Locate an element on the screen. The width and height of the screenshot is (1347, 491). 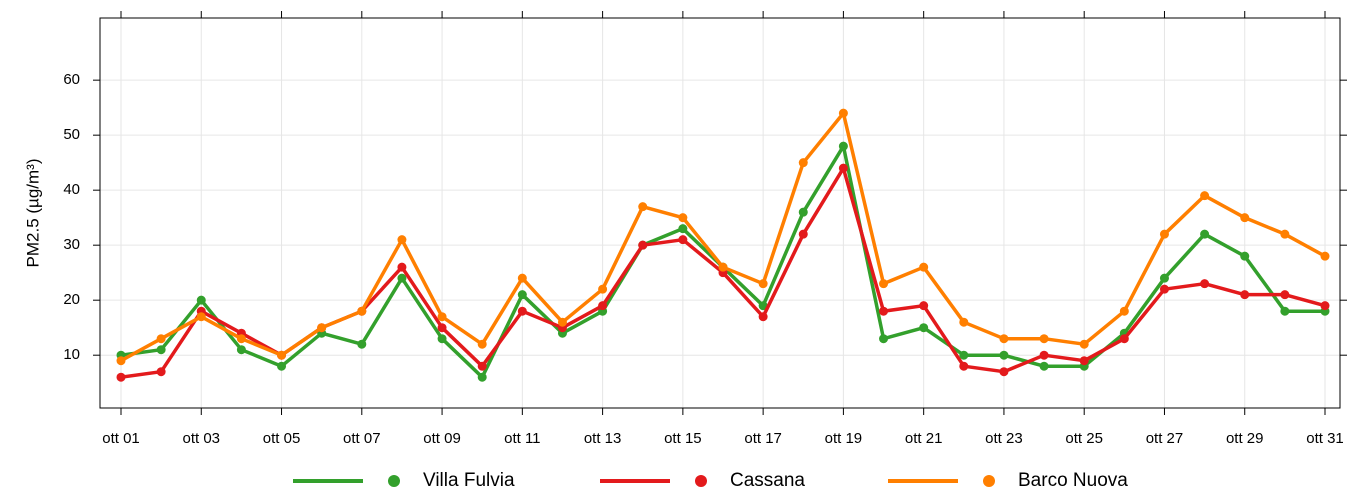
y-tick-label: 10 is located at coordinates (71, 354).